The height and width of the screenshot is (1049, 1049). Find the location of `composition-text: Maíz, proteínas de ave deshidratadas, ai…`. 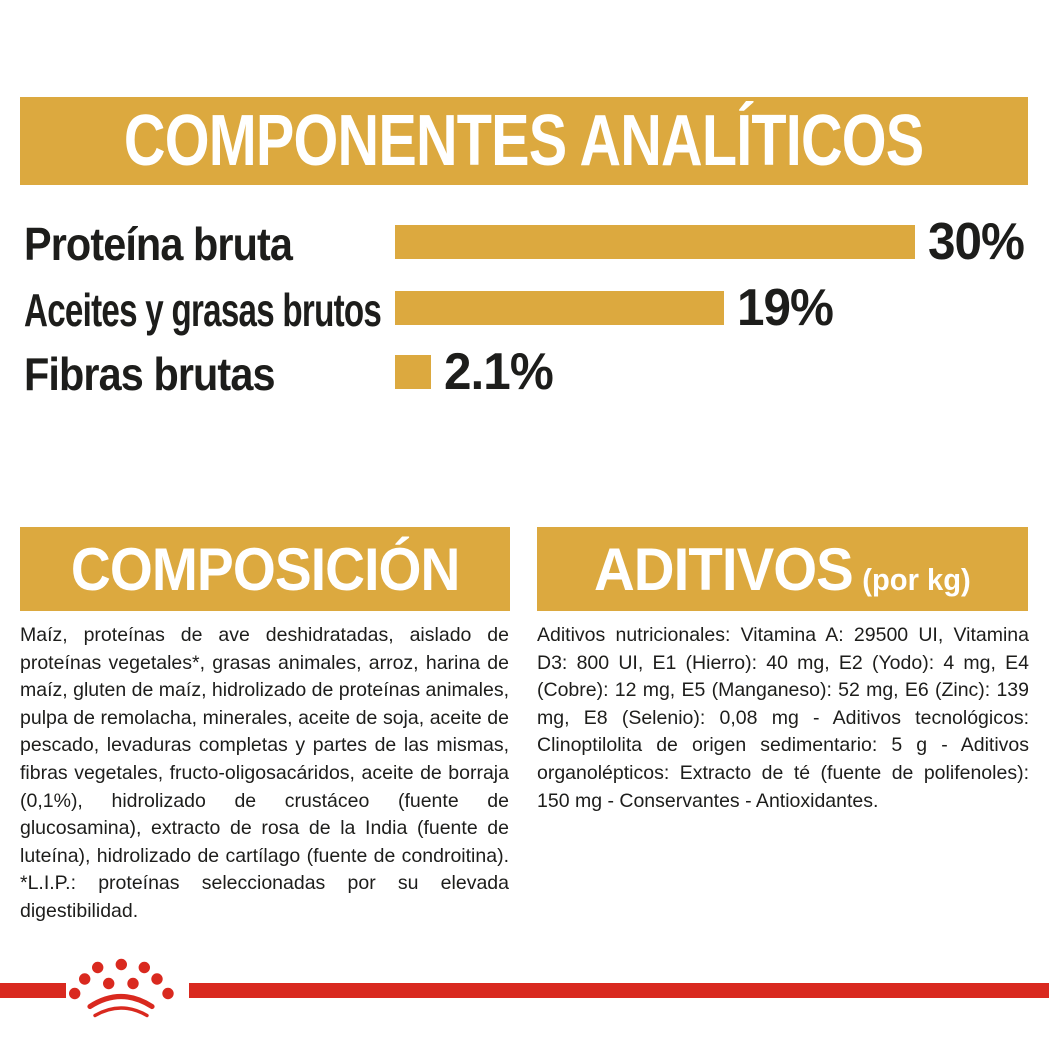

composition-text: Maíz, proteínas de ave deshidratadas, ai… is located at coordinates (264, 773).